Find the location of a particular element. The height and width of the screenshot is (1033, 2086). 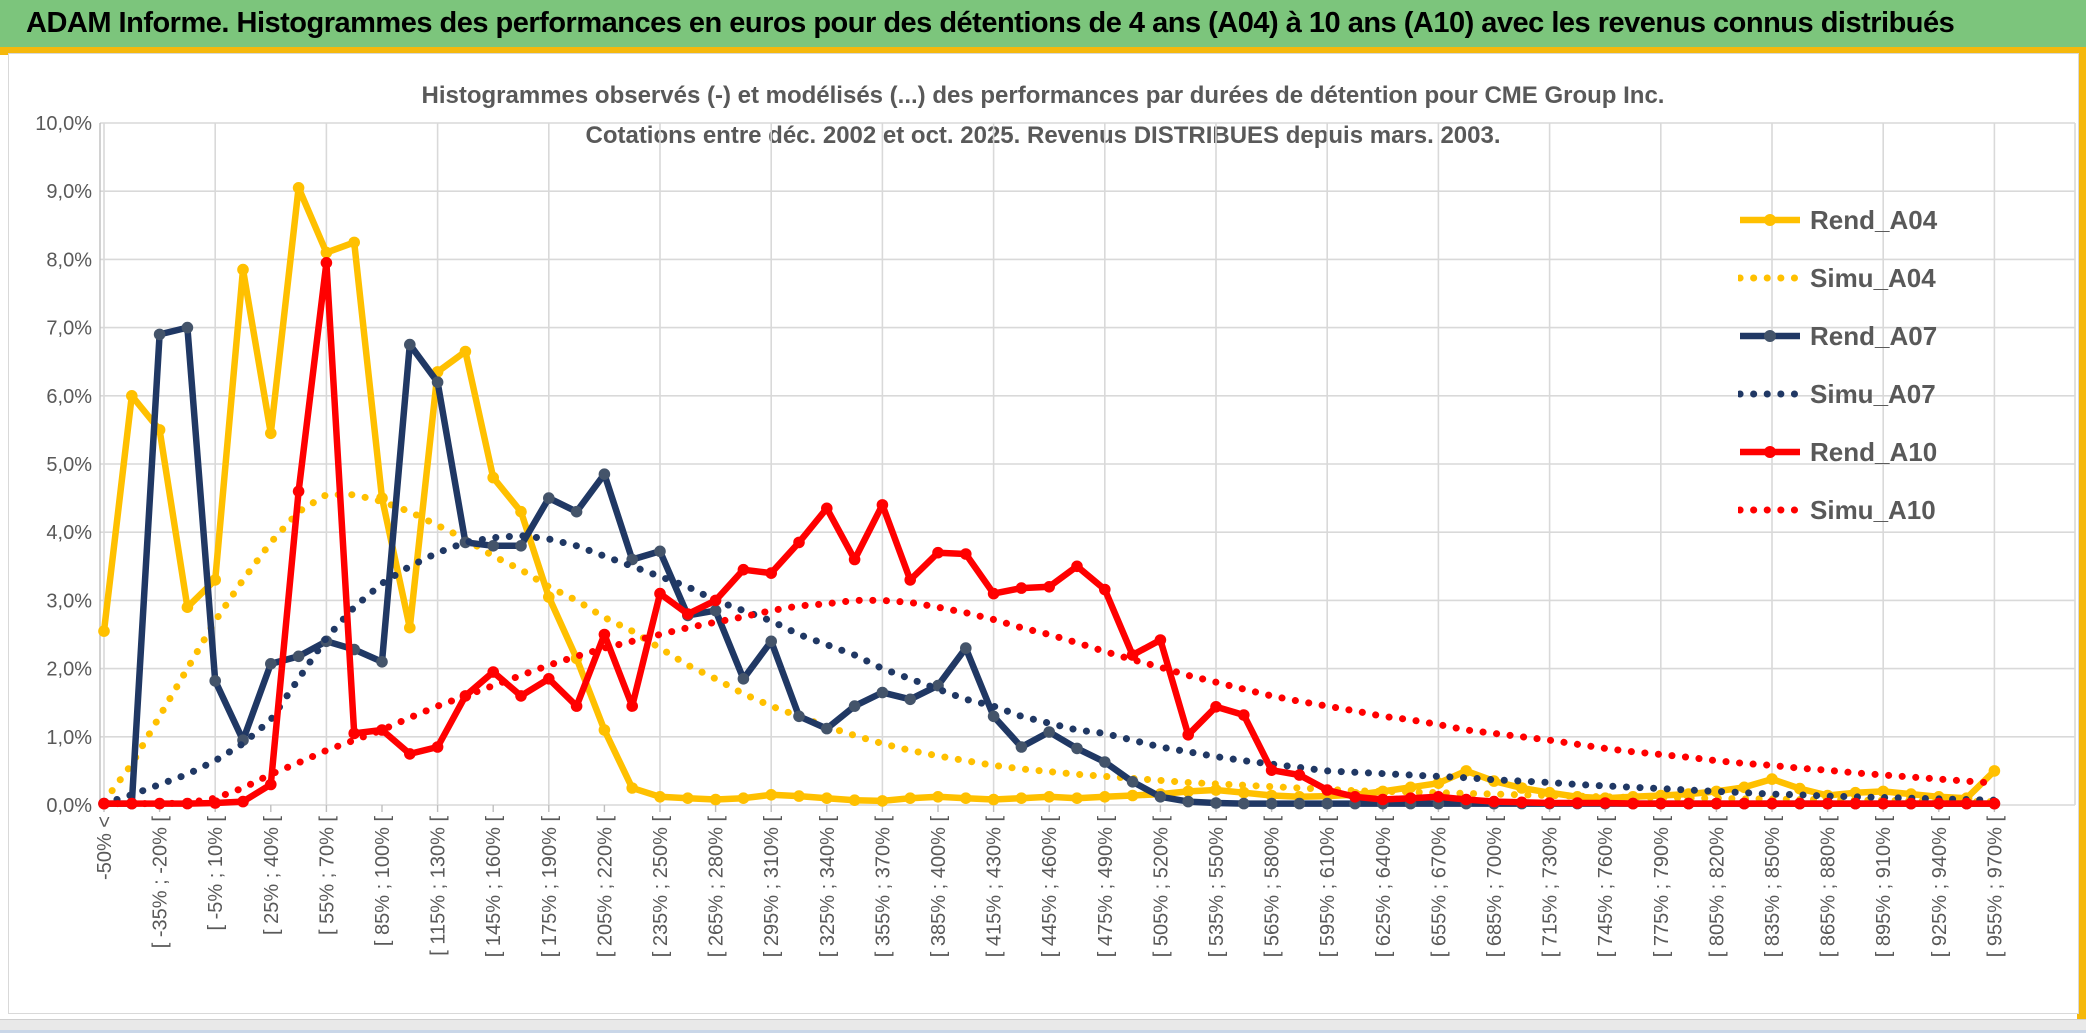

legend-label-Rend_A07: Rend_A07 is located at coordinates (1874, 335).